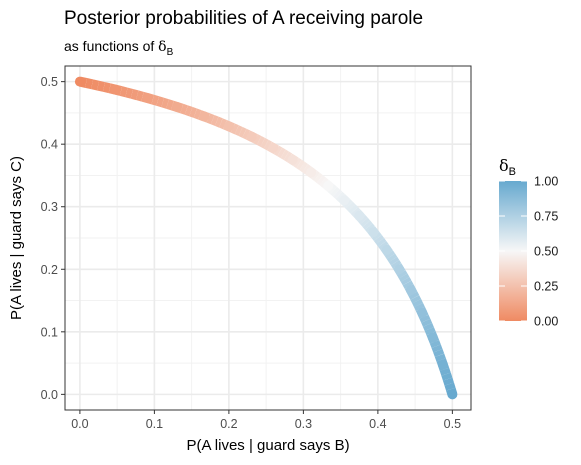 This screenshot has width=581, height=465. Describe the element at coordinates (267, 445) in the screenshot. I see `x-axis-label: P(A lives | guard says B)` at that location.